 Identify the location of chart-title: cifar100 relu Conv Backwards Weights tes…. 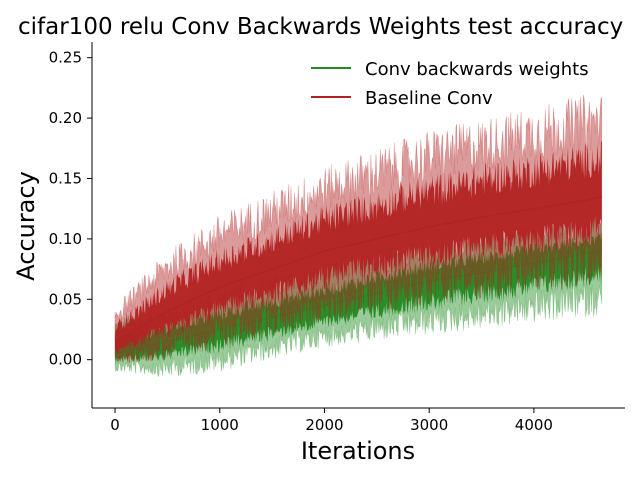
(320, 27).